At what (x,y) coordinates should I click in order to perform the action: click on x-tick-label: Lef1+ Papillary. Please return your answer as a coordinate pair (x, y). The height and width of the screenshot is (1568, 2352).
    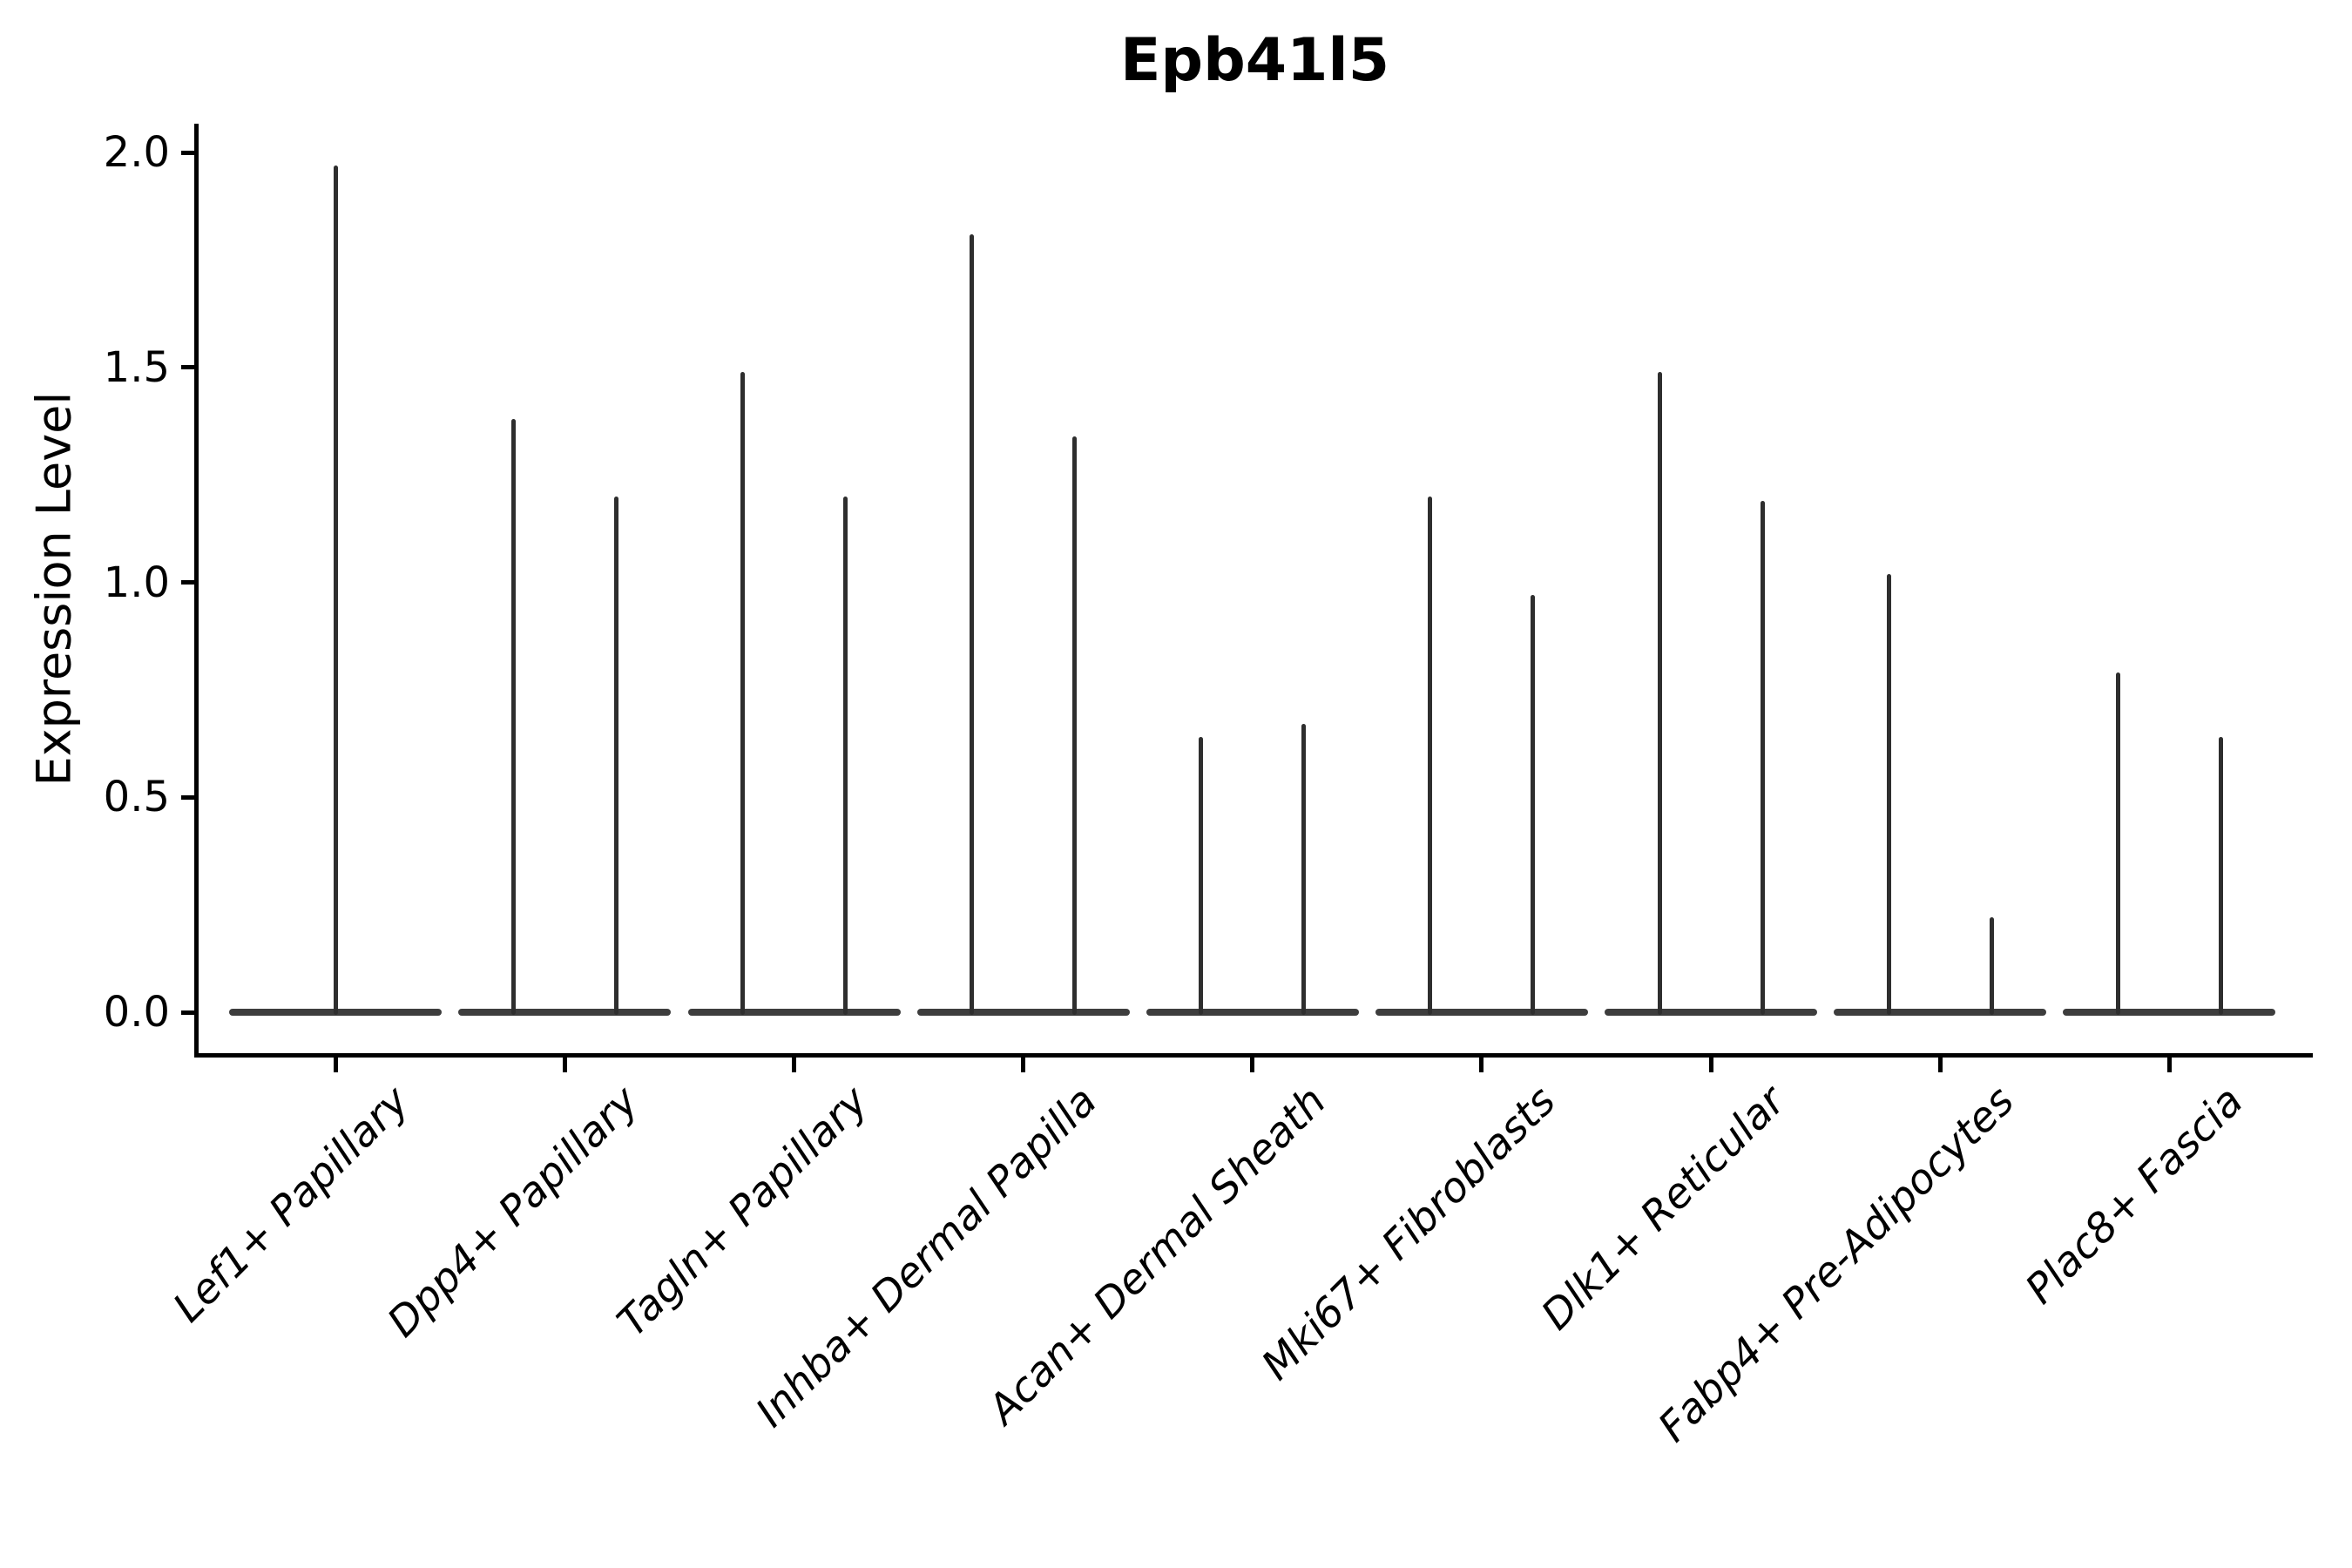
    Looking at the image, I should click on (292, 1204).